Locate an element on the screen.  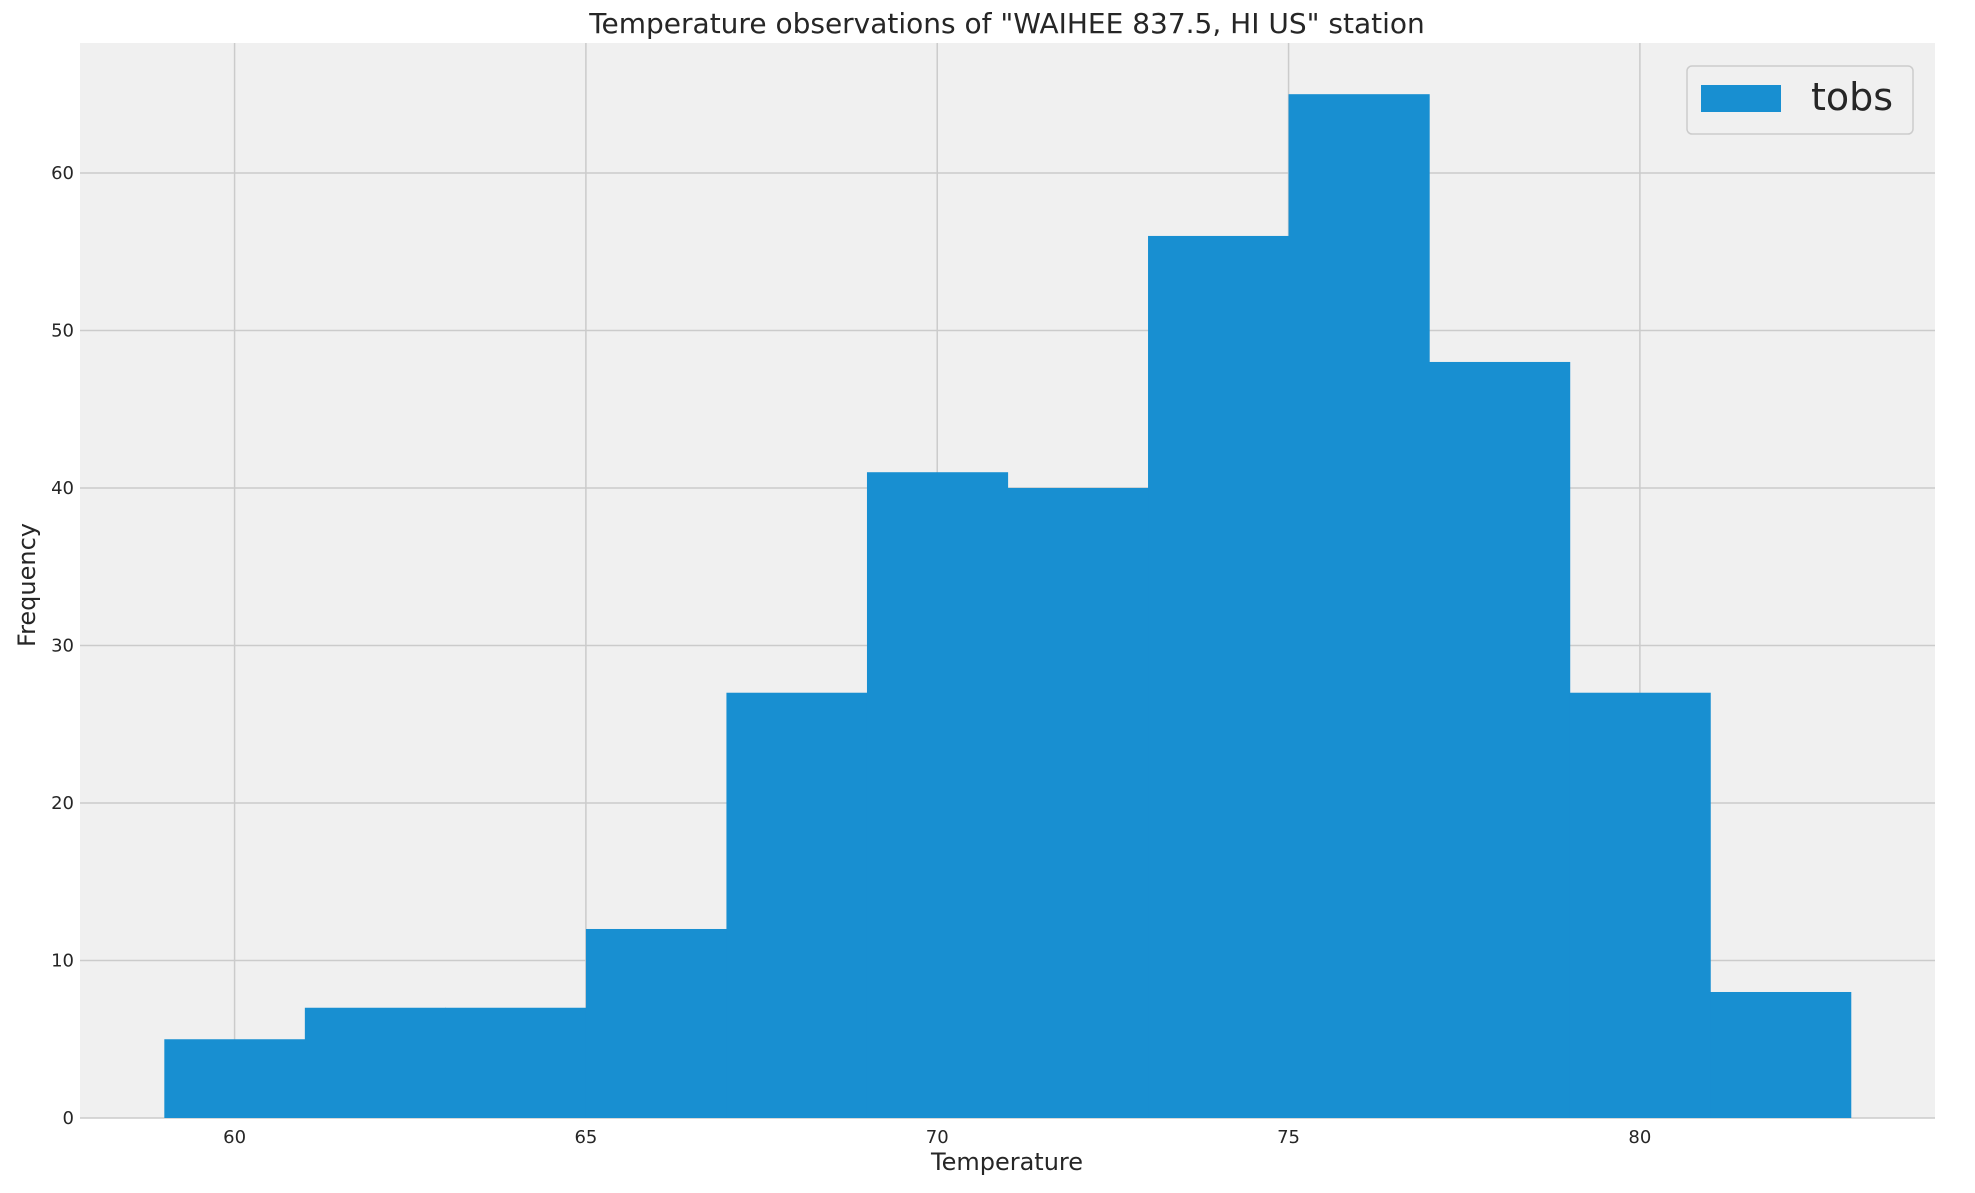
x-tick-label: 80 is located at coordinates (1639, 1137).